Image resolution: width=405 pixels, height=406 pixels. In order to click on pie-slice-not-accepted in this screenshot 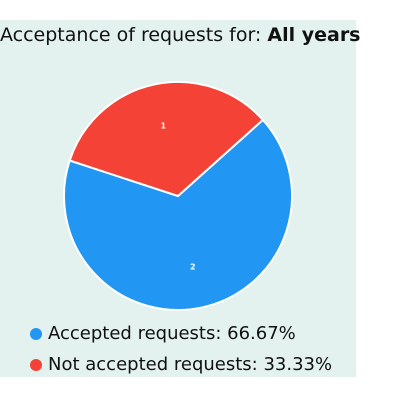, I will do `click(166, 139)`.